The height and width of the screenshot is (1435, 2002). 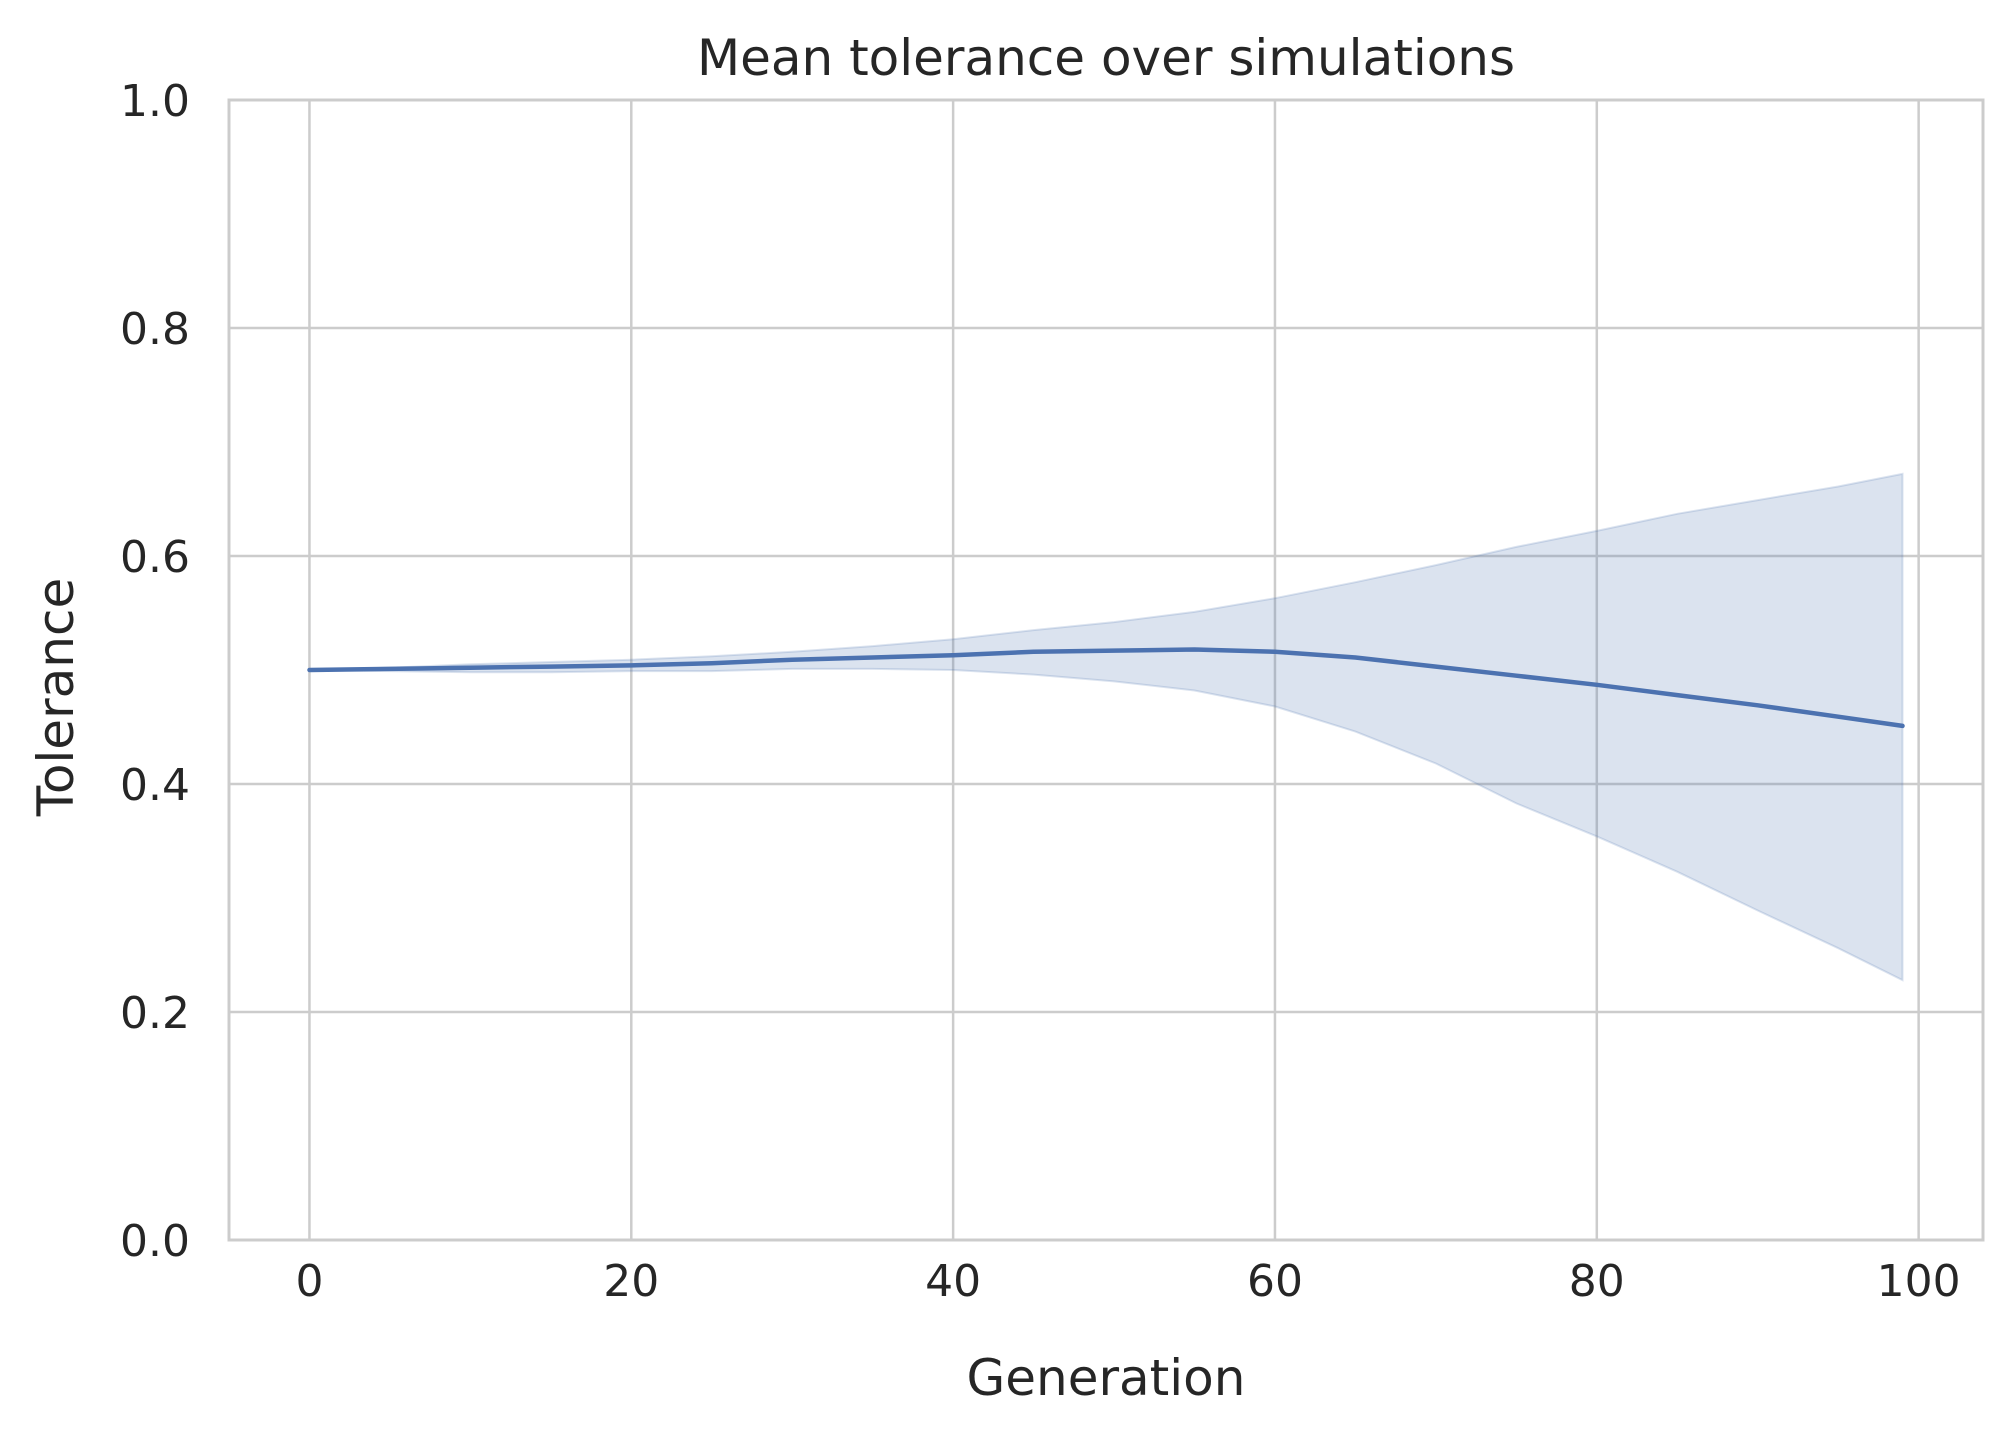 I want to click on y-tick-label: 0.8, so click(x=155, y=329).